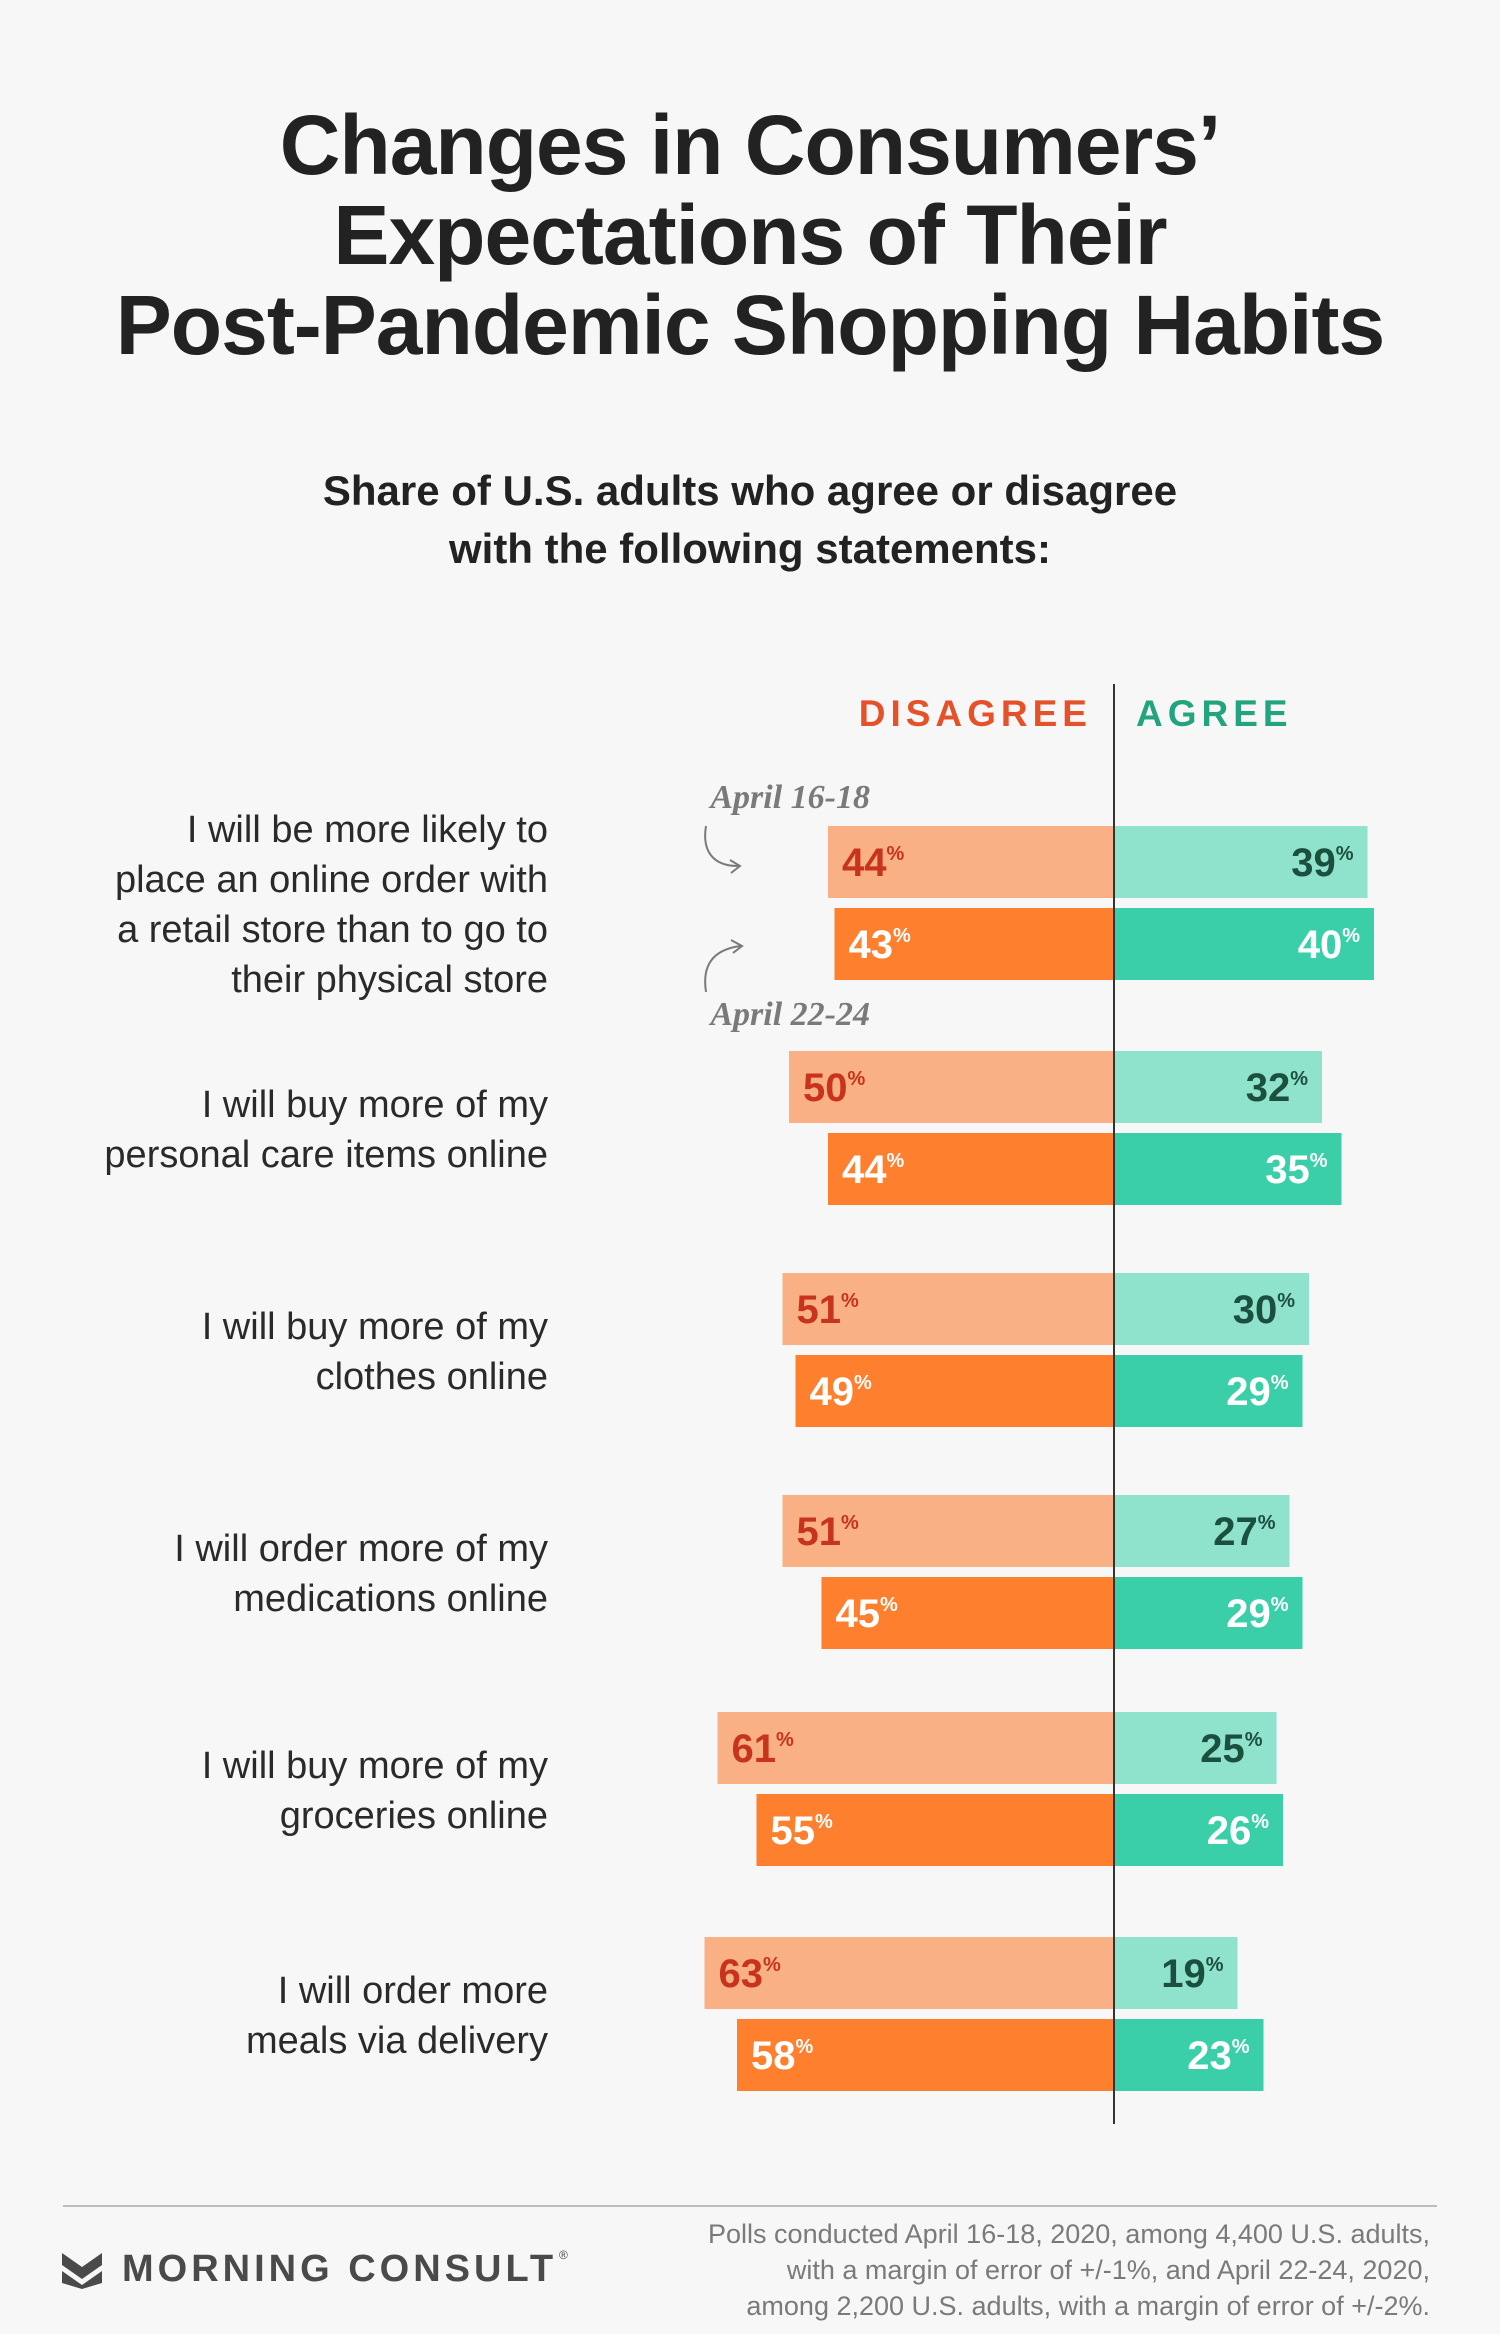  What do you see at coordinates (750, 325) in the screenshot?
I see `title-line-3: Post-Pandemic Shopping Habits` at bounding box center [750, 325].